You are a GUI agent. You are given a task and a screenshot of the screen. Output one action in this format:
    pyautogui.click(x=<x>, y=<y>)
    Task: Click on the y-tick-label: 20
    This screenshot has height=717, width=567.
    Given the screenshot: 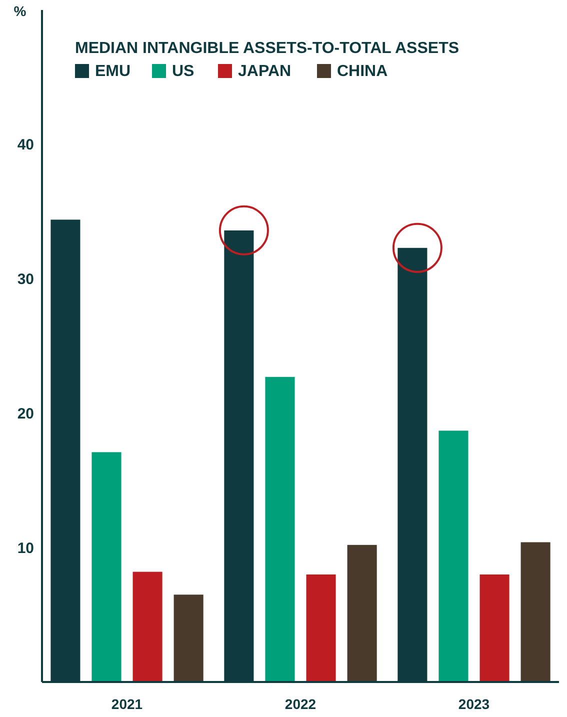 What is the action you would take?
    pyautogui.click(x=25, y=413)
    